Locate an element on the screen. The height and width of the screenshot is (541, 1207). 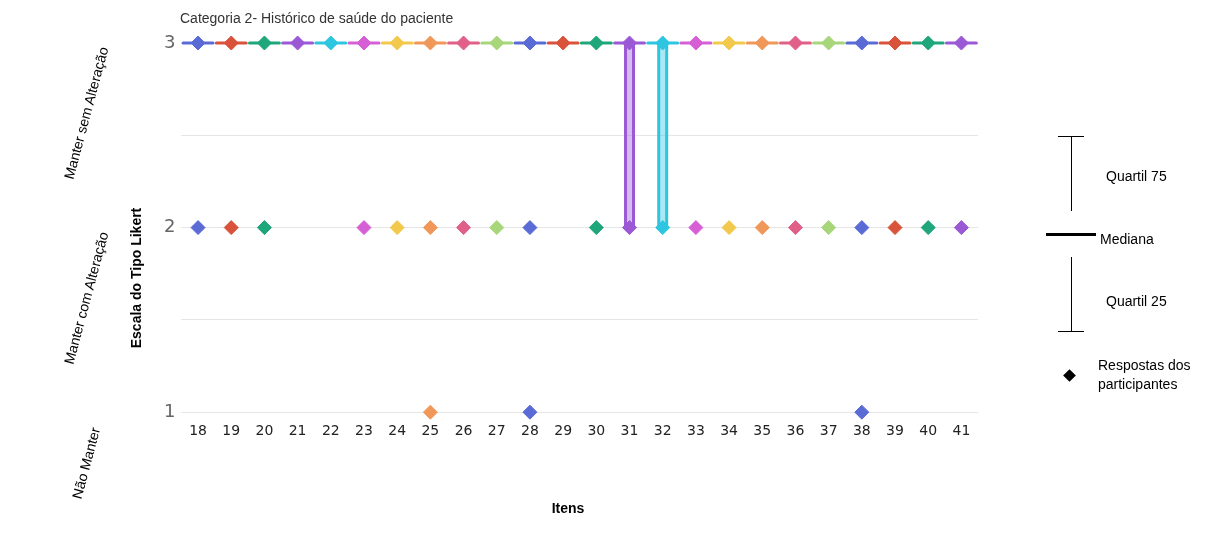
x-tick-label: 23 is located at coordinates (364, 430).